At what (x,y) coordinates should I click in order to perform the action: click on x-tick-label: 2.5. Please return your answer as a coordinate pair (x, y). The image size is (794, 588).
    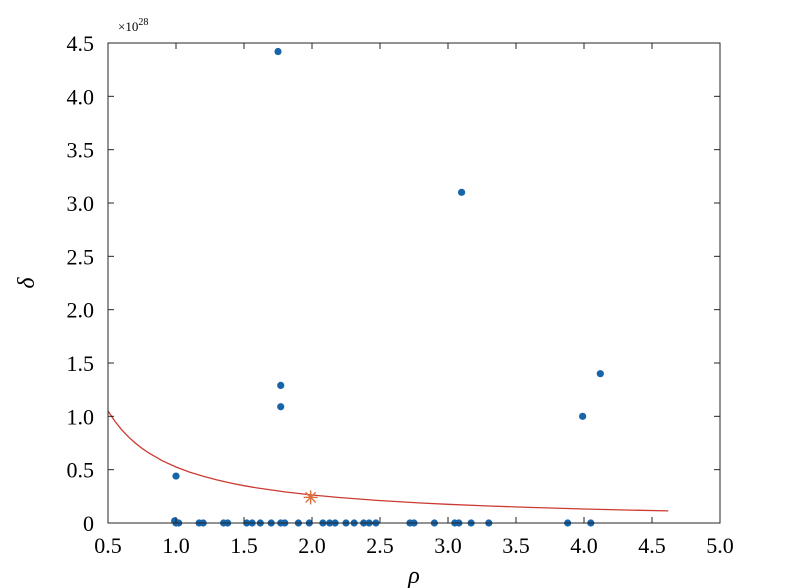
    Looking at the image, I should click on (380, 545).